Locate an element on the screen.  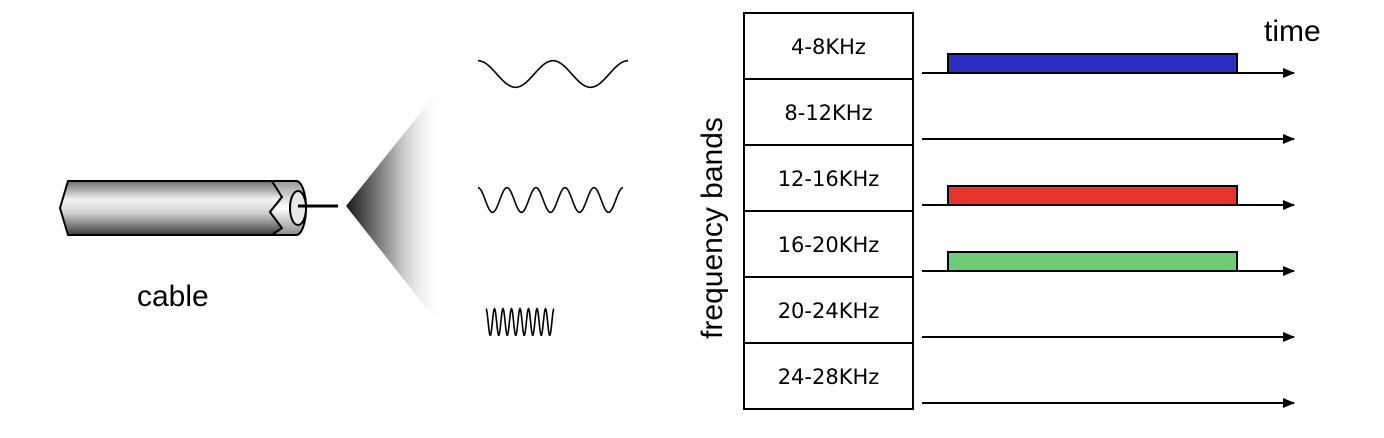
high-frequency-wave-icon is located at coordinates (520, 321).